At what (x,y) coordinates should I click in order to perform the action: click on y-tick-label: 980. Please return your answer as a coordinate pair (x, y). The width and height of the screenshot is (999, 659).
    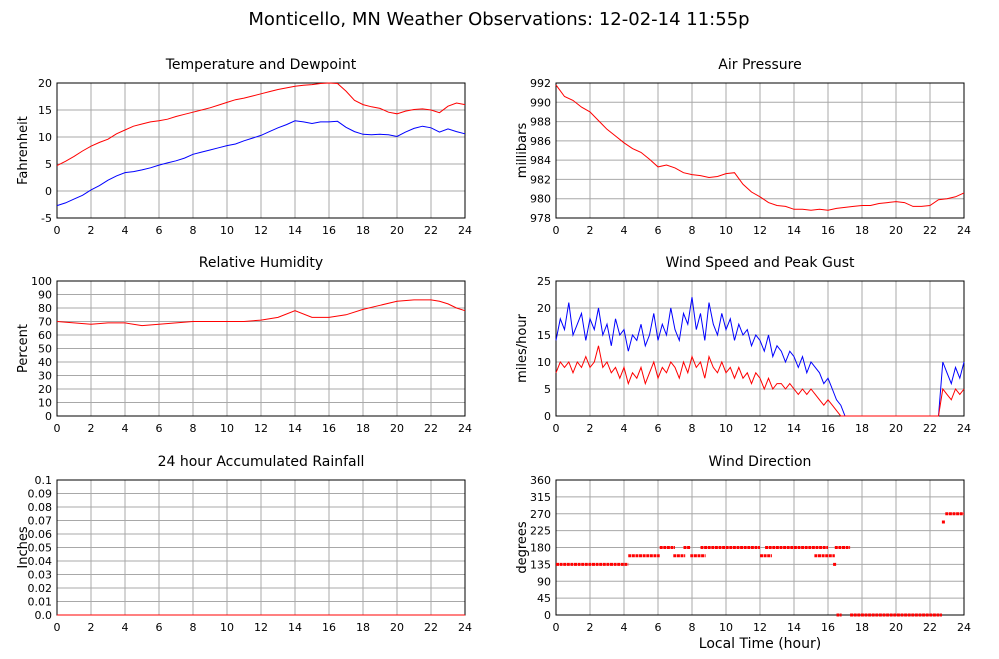
    Looking at the image, I should click on (540, 199).